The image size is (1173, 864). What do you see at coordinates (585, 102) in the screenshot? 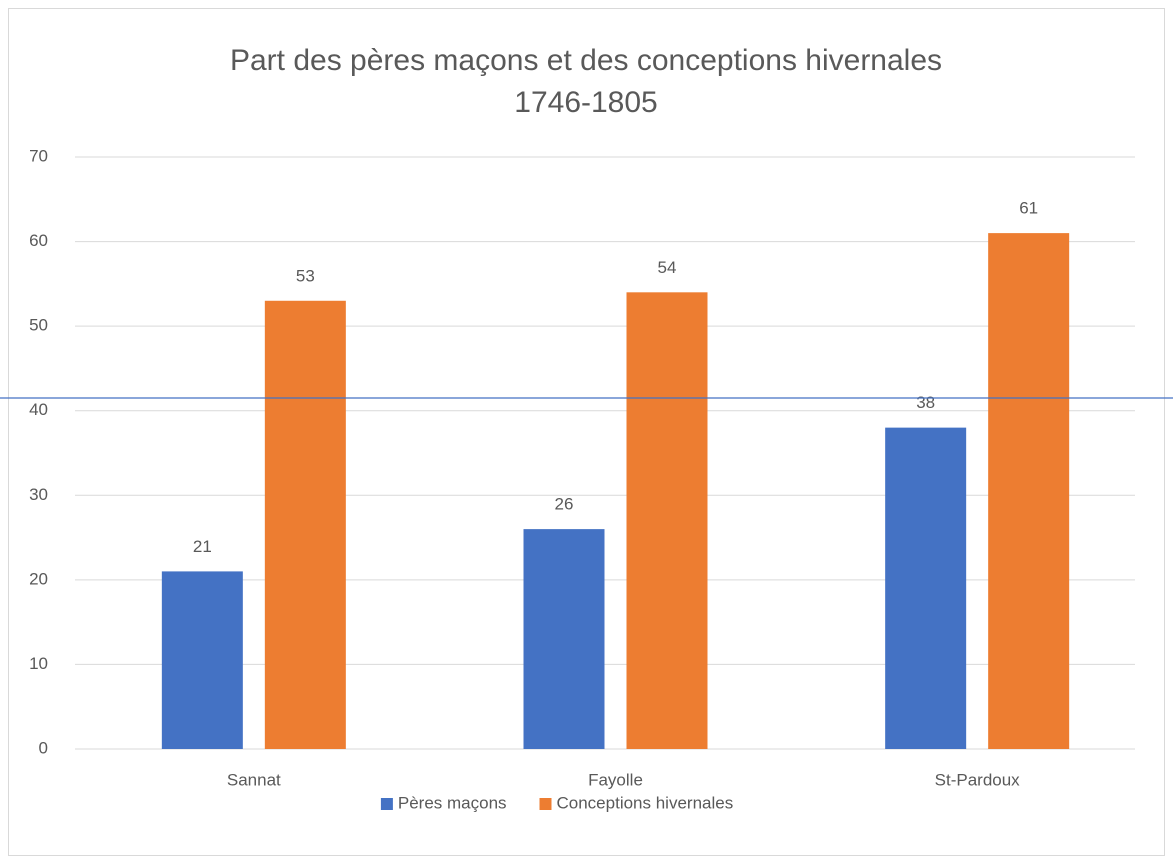
I see `chart-title: 1746-1805` at bounding box center [585, 102].